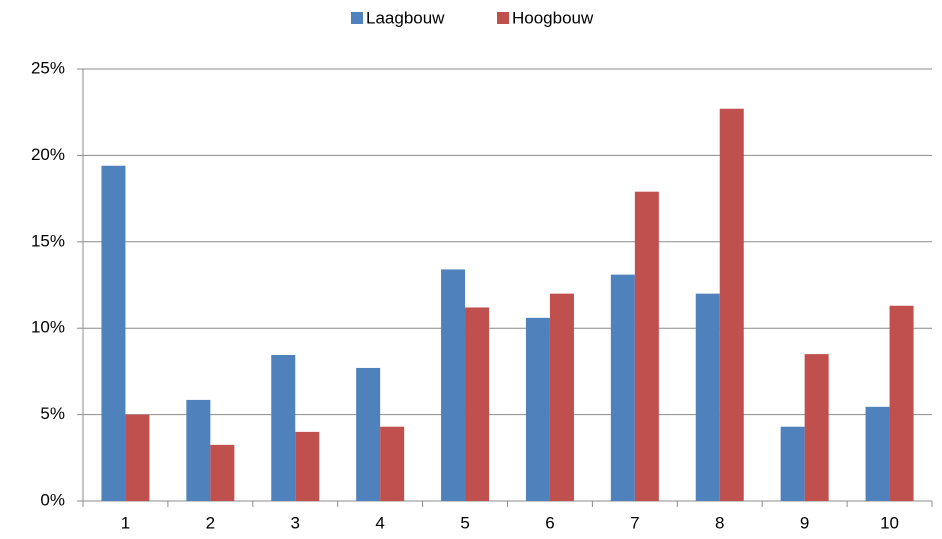  I want to click on y-tick-label: 0%, so click(52, 499).